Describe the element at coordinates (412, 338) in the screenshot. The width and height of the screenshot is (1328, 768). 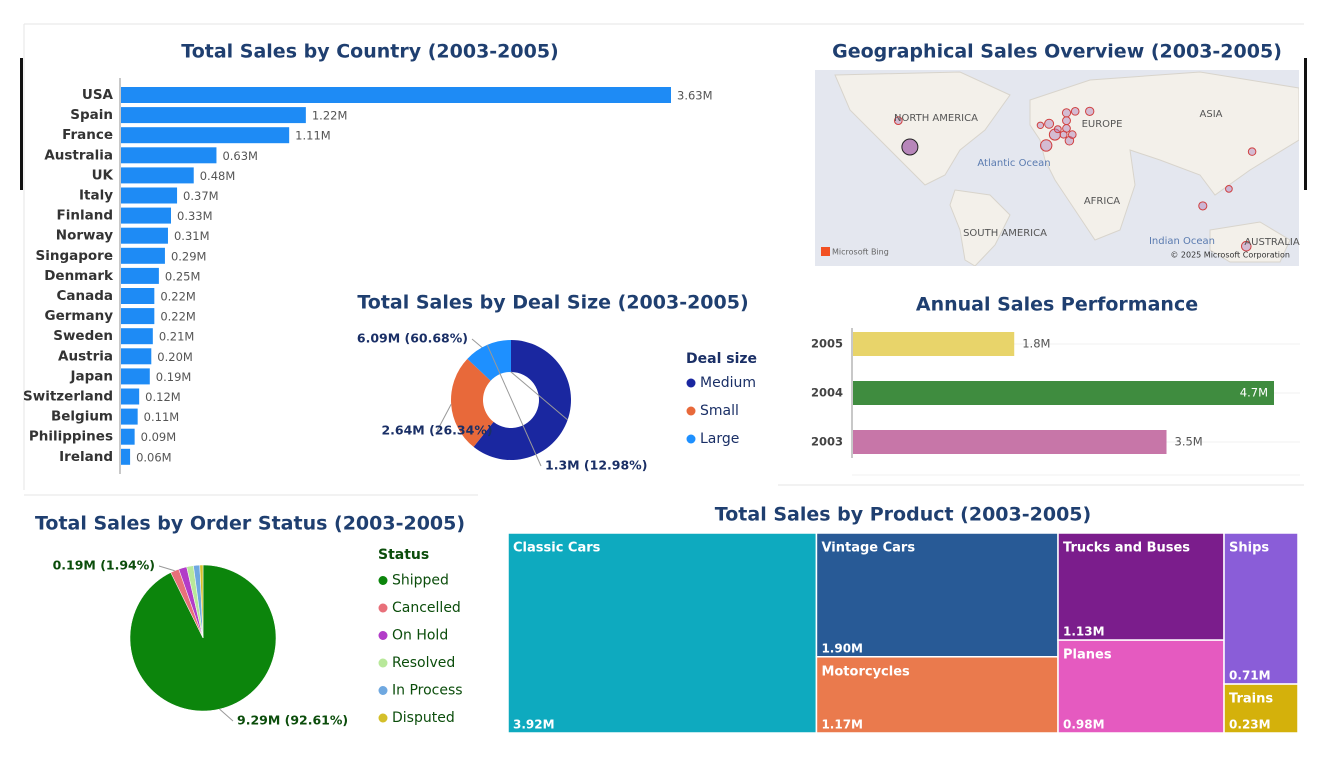
I see `slice-label: 6.09M (60.68%)` at that location.